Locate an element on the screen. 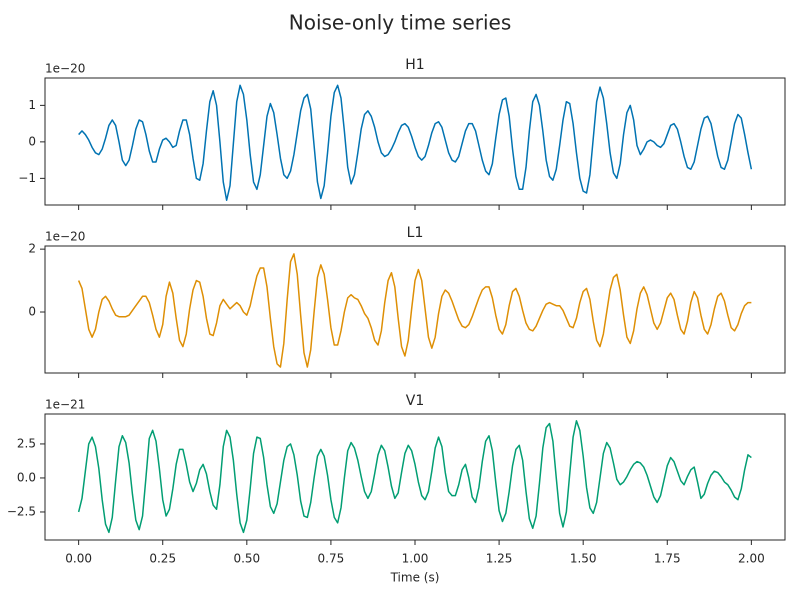 This screenshot has height=600, width=800. x-axis-label: Time (s) is located at coordinates (415, 578).